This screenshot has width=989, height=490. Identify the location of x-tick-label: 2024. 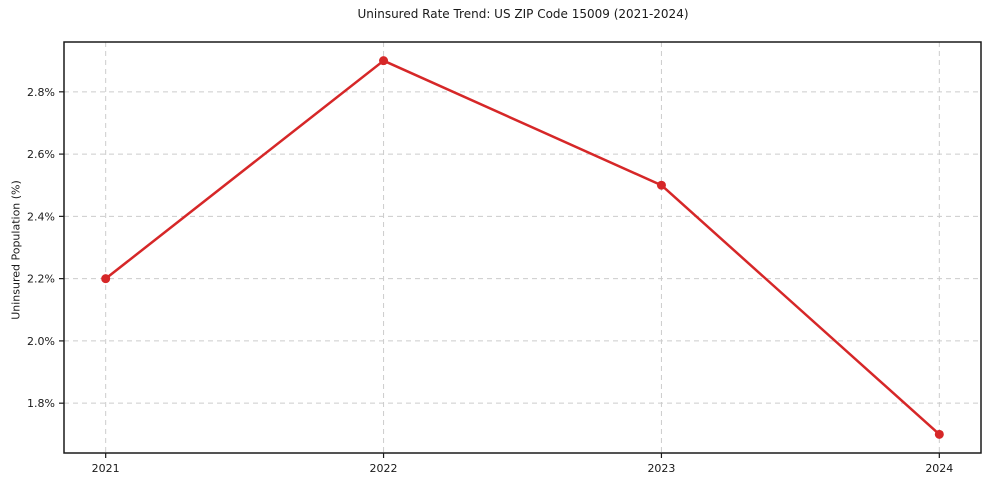
(939, 468).